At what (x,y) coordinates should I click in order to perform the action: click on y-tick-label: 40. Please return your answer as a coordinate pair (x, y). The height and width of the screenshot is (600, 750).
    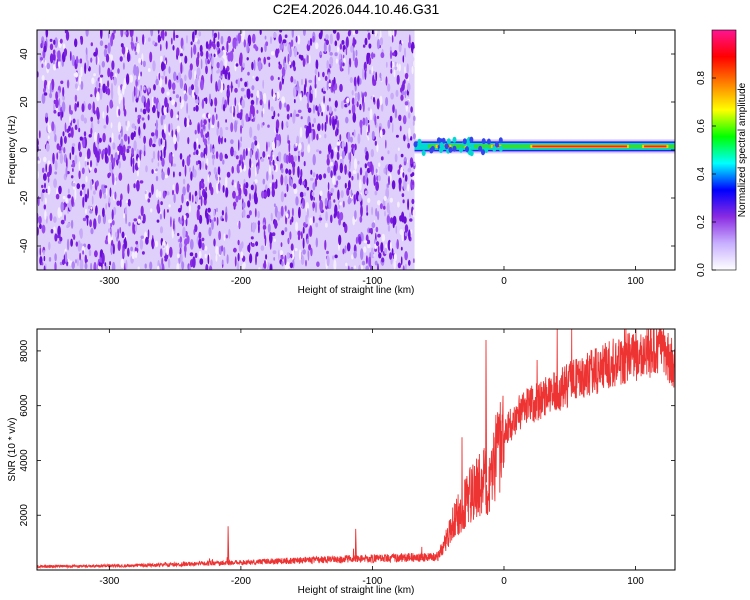
    Looking at the image, I should click on (24, 54).